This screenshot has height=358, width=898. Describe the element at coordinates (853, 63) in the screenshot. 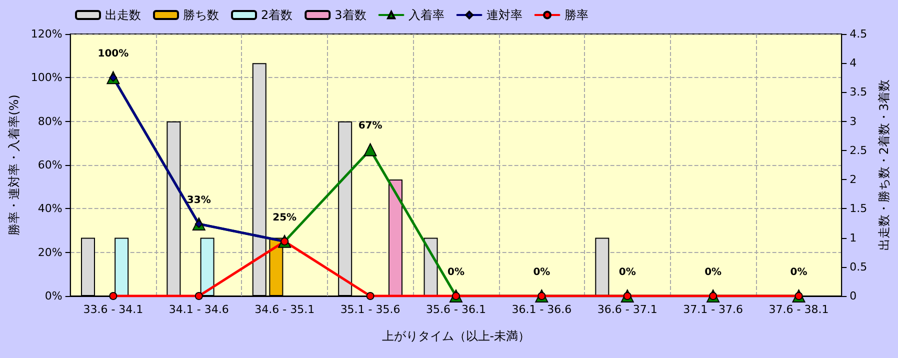

I see `y2-tick-label: 4` at that location.